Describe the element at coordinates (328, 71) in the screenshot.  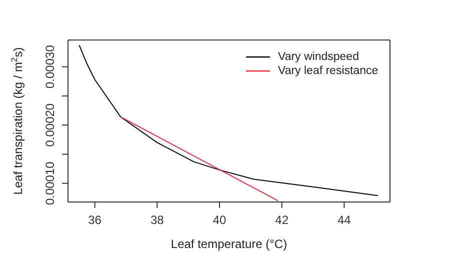
I see `legend-label: Vary leaf resistance` at that location.